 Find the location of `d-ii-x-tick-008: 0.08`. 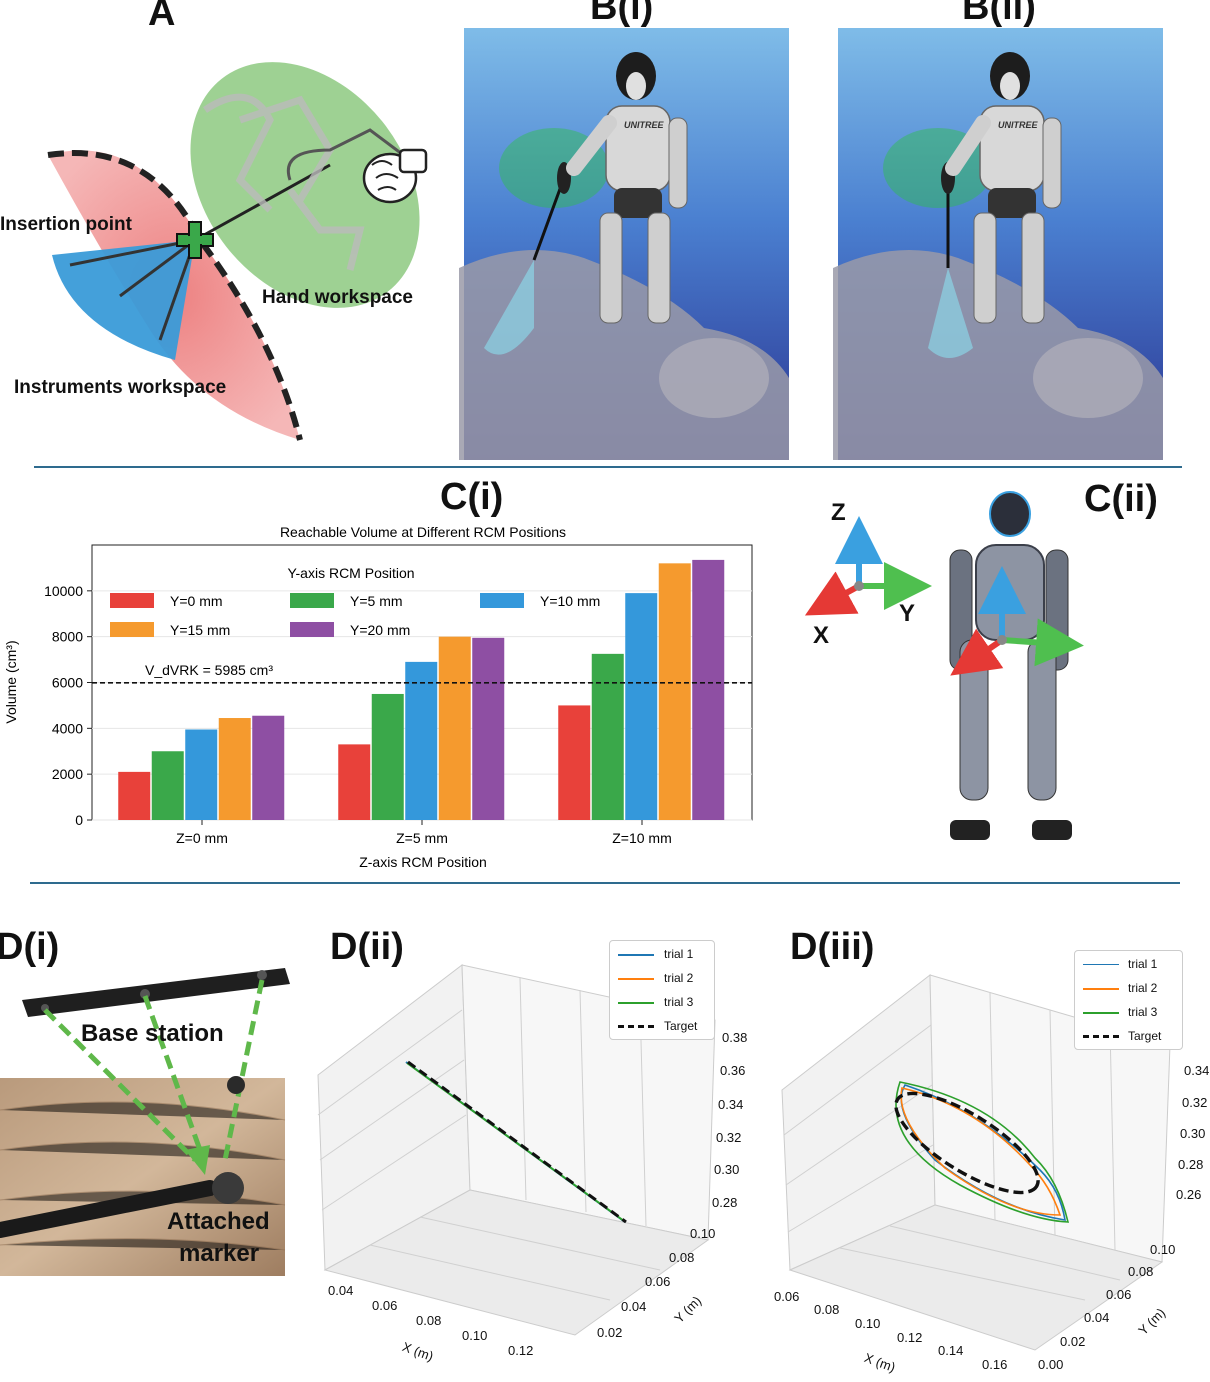

d-ii-x-tick-008: 0.08 is located at coordinates (429, 1320).